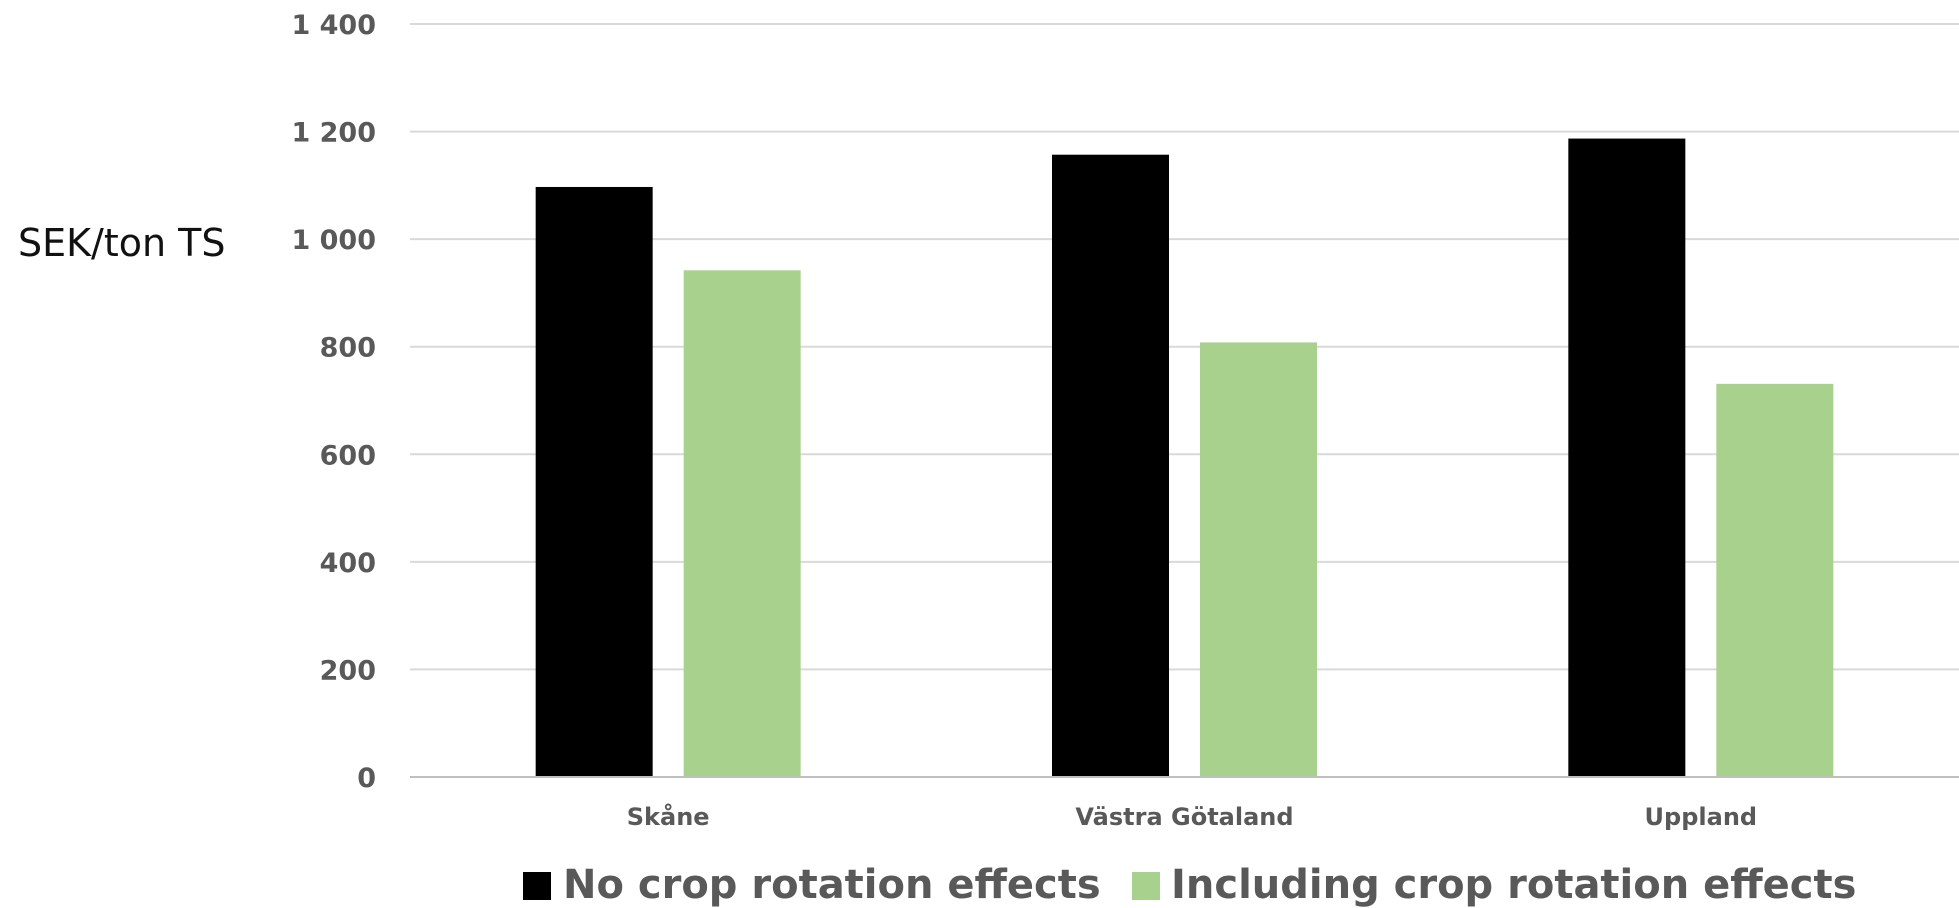 The image size is (1959, 908). Describe the element at coordinates (668, 816) in the screenshot. I see `x-tick-label: Skåne` at that location.